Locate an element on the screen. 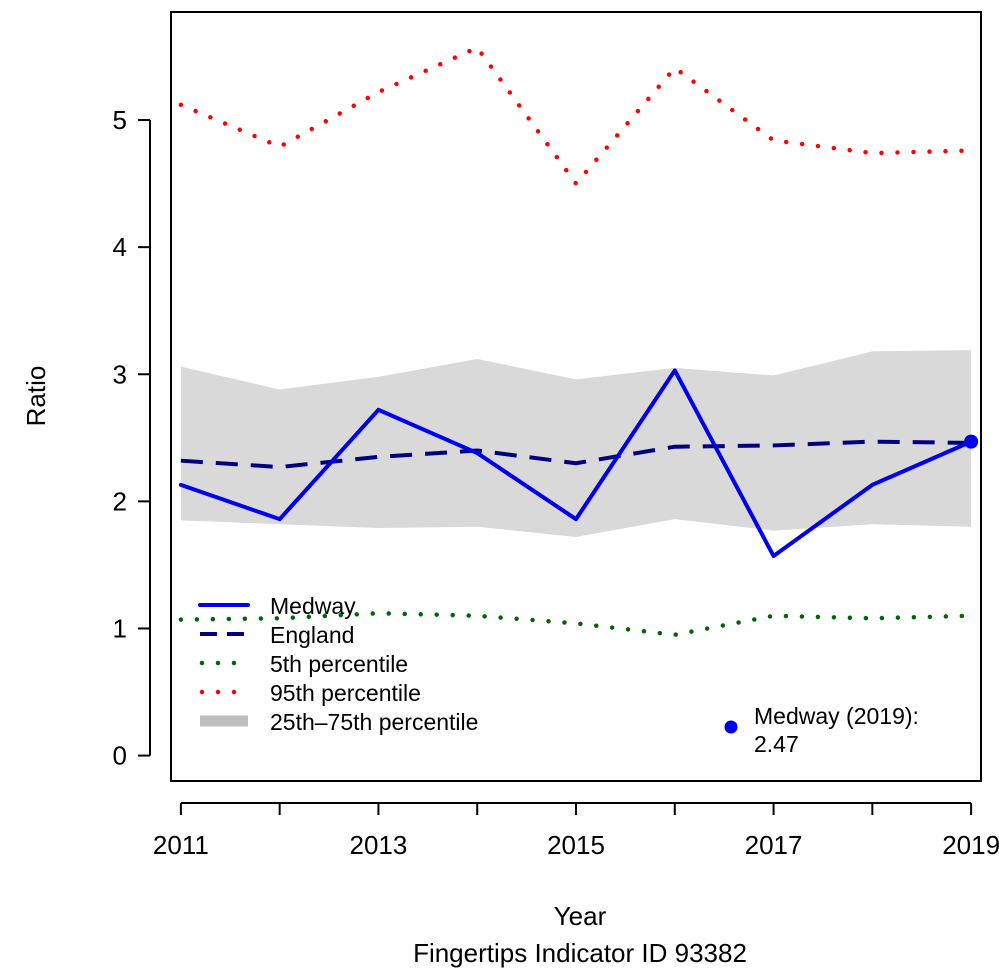  series-line-england is located at coordinates (576, 454).